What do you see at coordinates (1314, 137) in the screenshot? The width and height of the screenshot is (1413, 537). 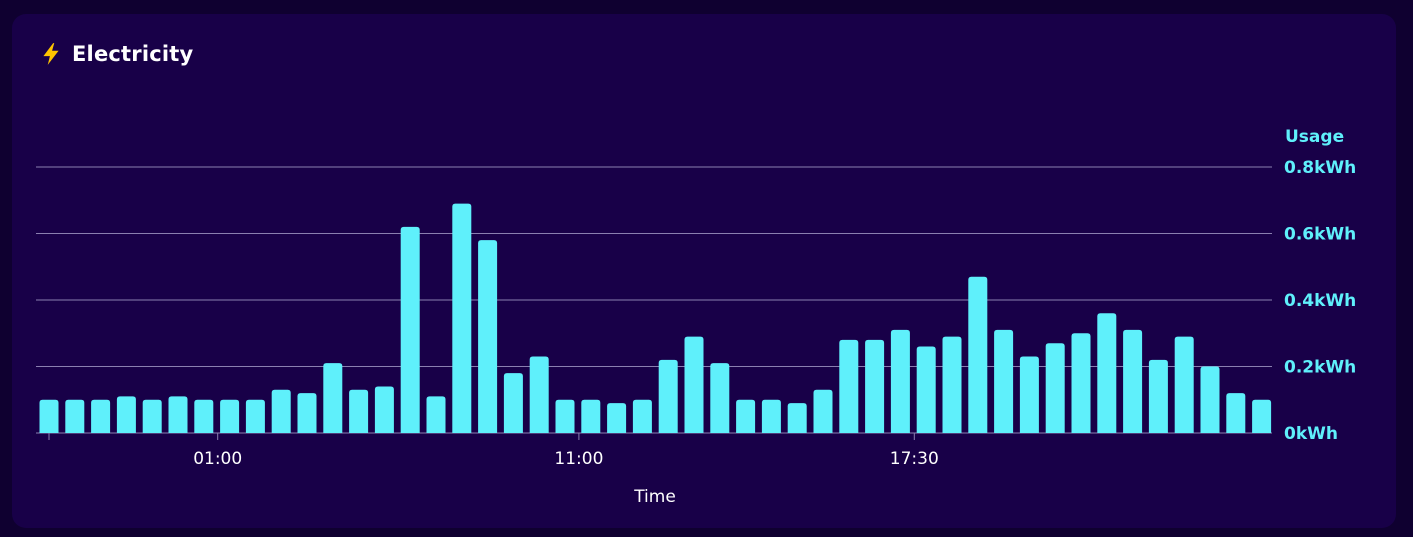 I see `y-axis-title: Usage` at bounding box center [1314, 137].